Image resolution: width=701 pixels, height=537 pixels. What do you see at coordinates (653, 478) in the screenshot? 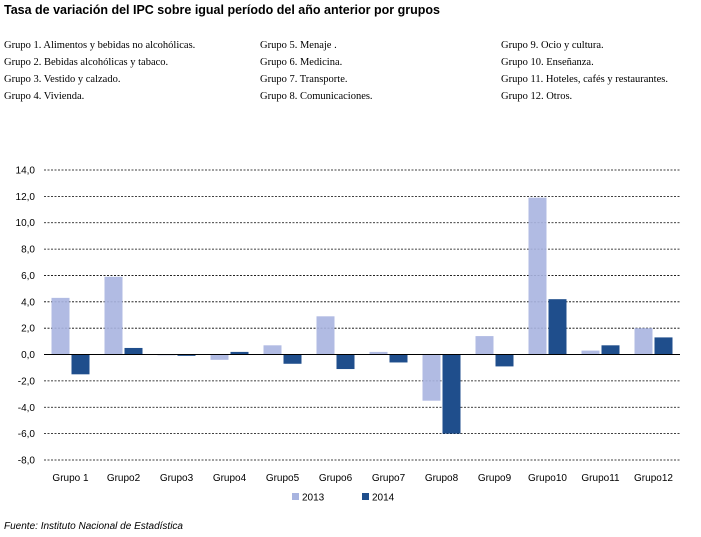
I see `x-tick-label: Grupo12` at bounding box center [653, 478].